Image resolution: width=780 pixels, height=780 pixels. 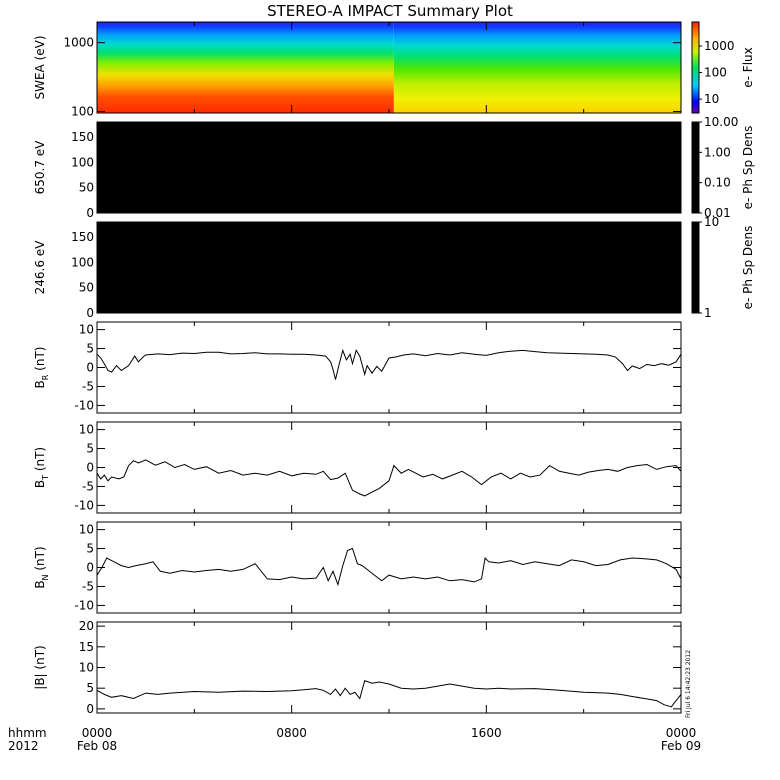 What do you see at coordinates (45, 577) in the screenshot?
I see `ylabel-subscript: N` at bounding box center [45, 577].